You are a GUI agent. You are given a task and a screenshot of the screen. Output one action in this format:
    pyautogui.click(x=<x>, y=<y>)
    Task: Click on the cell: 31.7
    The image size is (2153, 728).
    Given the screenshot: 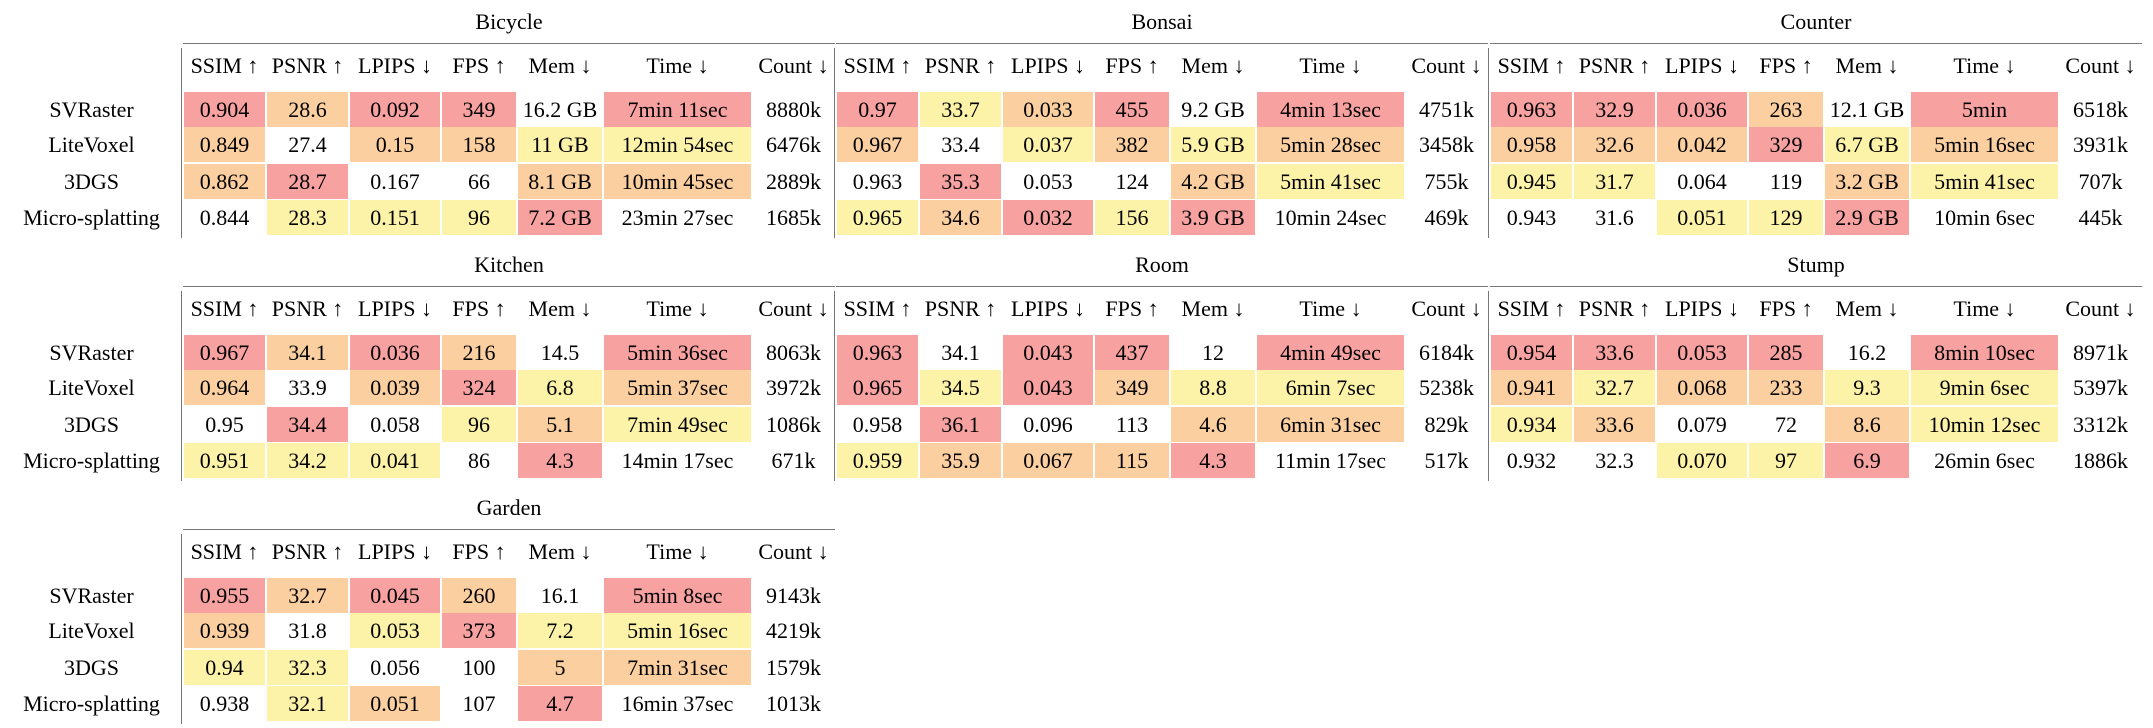 What is the action you would take?
    pyautogui.click(x=1614, y=181)
    